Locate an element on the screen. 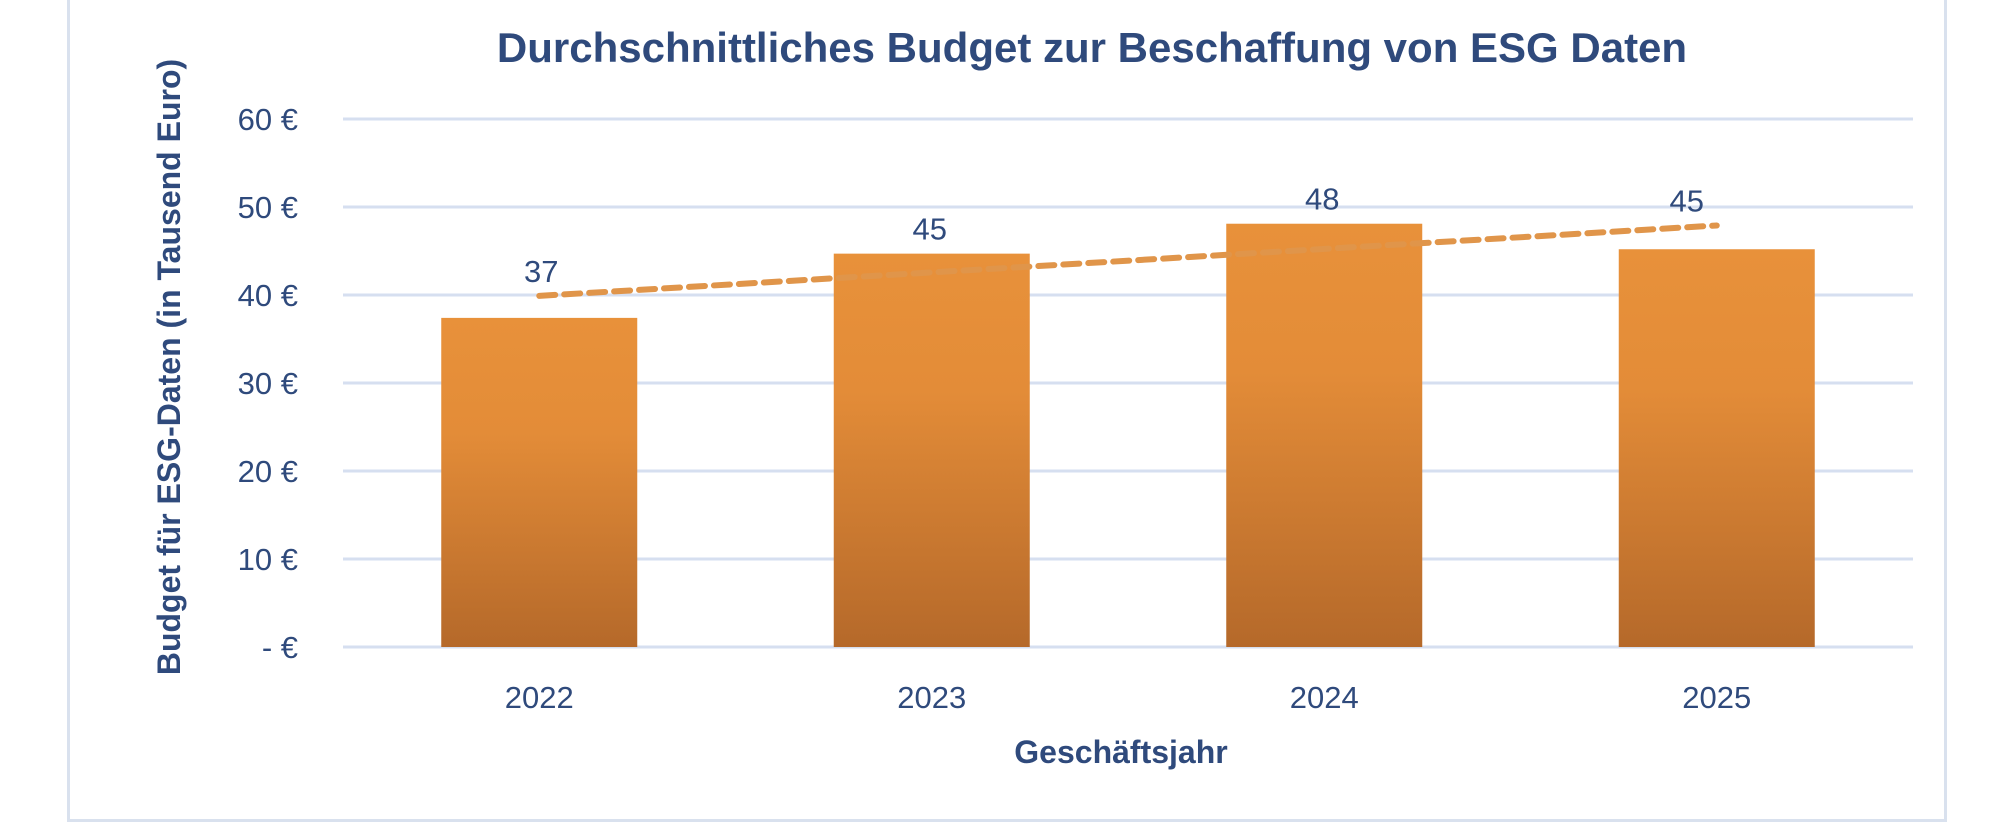 This screenshot has width=1995, height=832. x-tick-label: 2024 is located at coordinates (1324, 697).